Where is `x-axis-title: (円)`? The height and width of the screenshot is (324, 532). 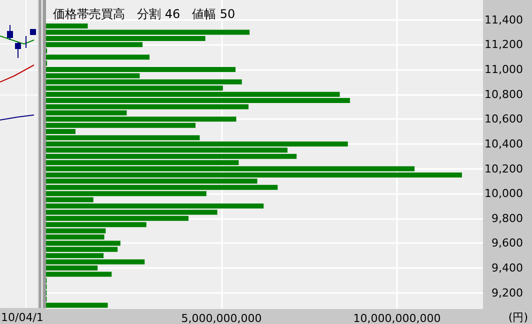
x-axis-title: (円) is located at coordinates (518, 317).